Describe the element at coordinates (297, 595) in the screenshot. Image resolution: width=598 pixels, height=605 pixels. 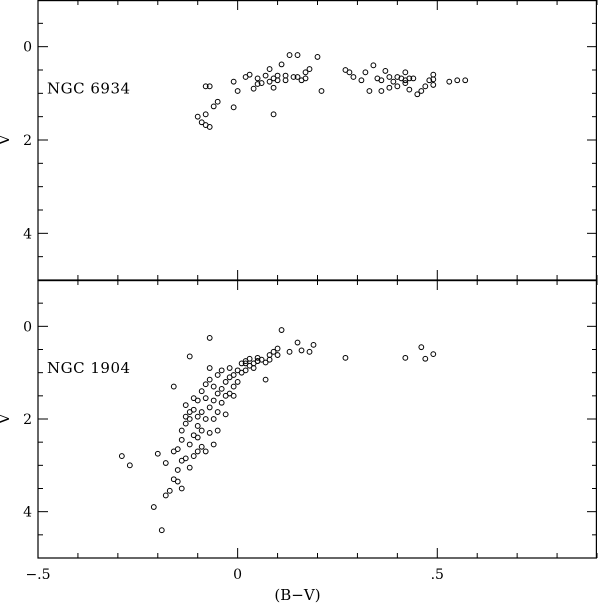
I see `x-axis-label: (B−V)` at that location.